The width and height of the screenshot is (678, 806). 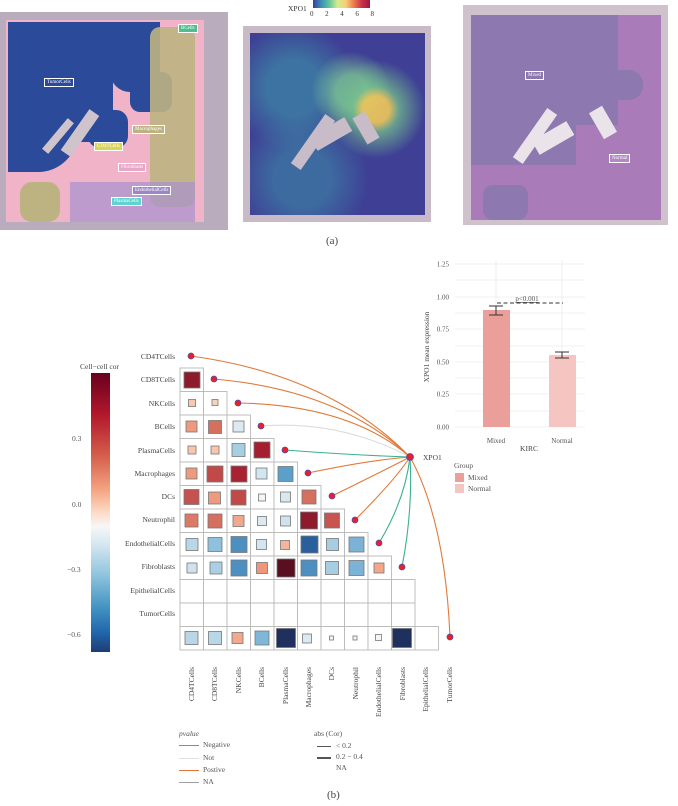 What do you see at coordinates (394, 500) in the screenshot?
I see `link-endothelialcells` at bounding box center [394, 500].